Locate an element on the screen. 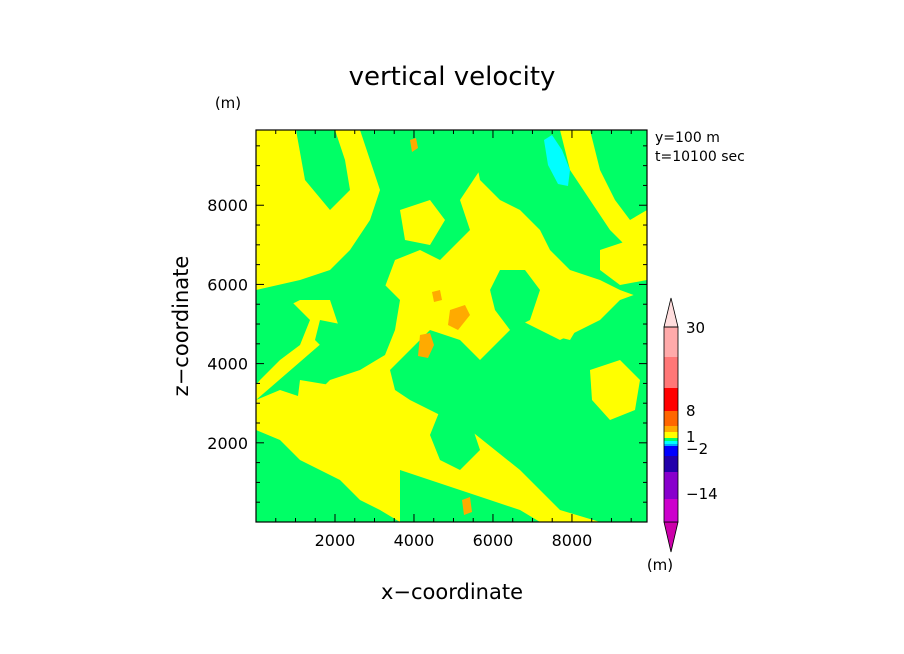  field-negative-moderate is located at coordinates (557, 160).